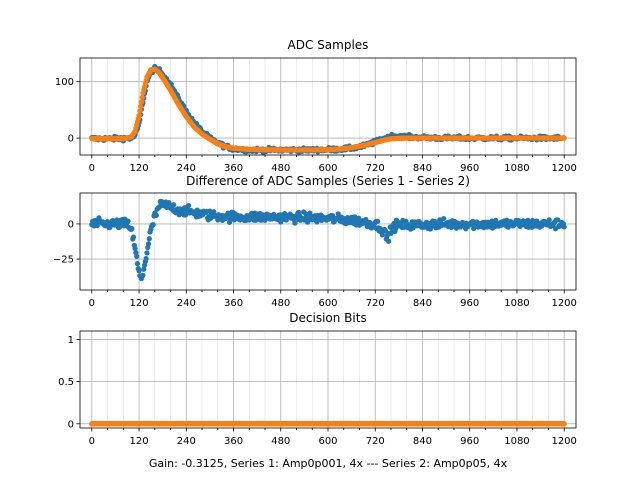 The image size is (640, 480). What do you see at coordinates (64, 82) in the screenshot?
I see `y-tick-label: 100` at bounding box center [64, 82].